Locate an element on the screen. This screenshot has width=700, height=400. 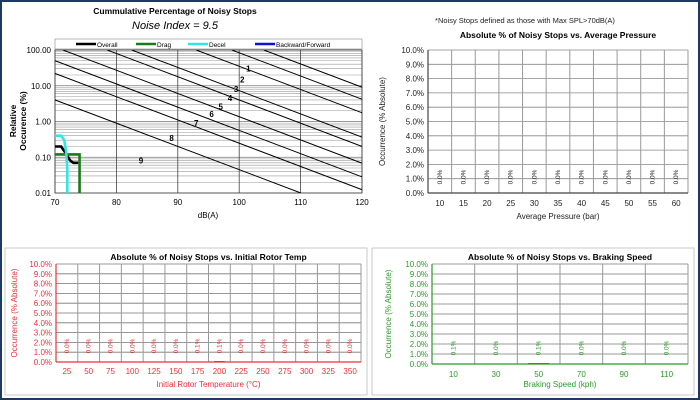
y-tick-label: 3.0% is located at coordinates (419, 334).